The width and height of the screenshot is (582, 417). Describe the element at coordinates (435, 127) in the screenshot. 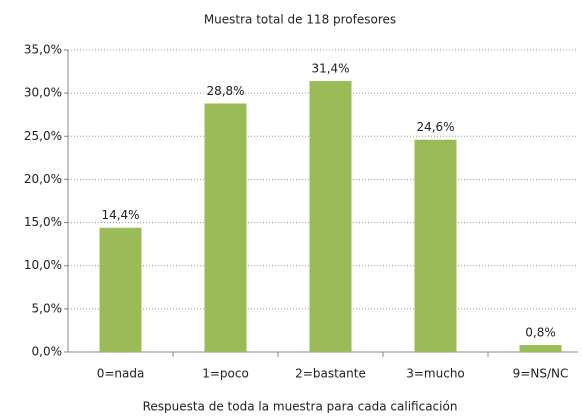

I see `value-label: 24,6%` at that location.